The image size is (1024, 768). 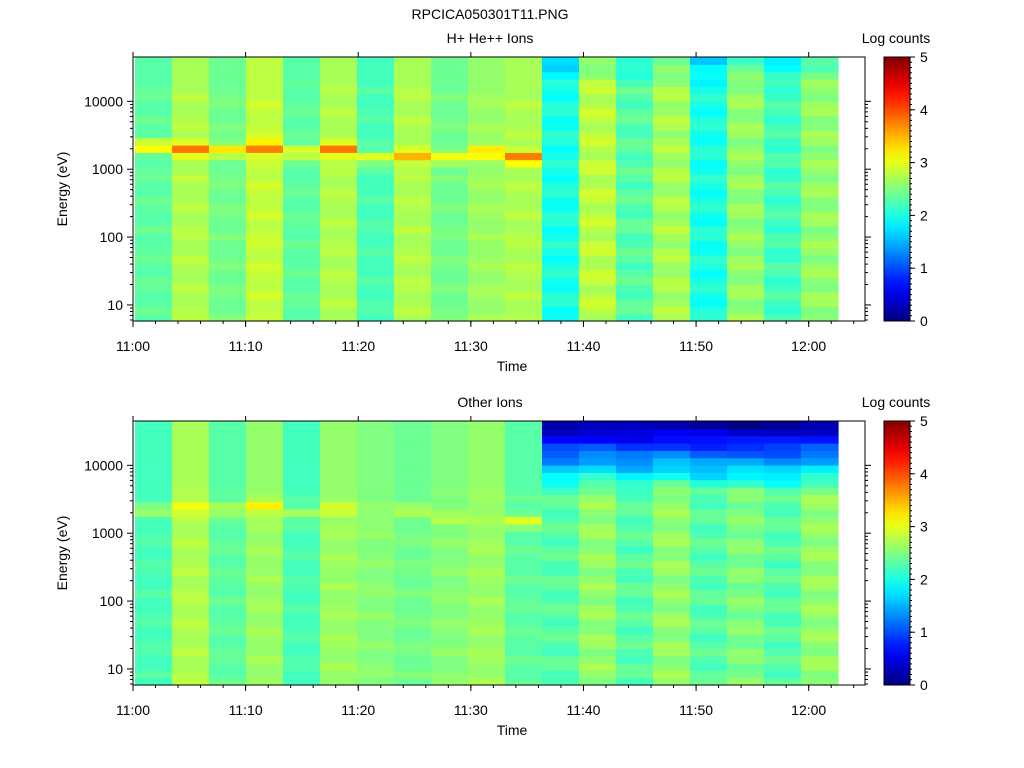 I want to click on y-tick-label: 100, so click(x=112, y=237).